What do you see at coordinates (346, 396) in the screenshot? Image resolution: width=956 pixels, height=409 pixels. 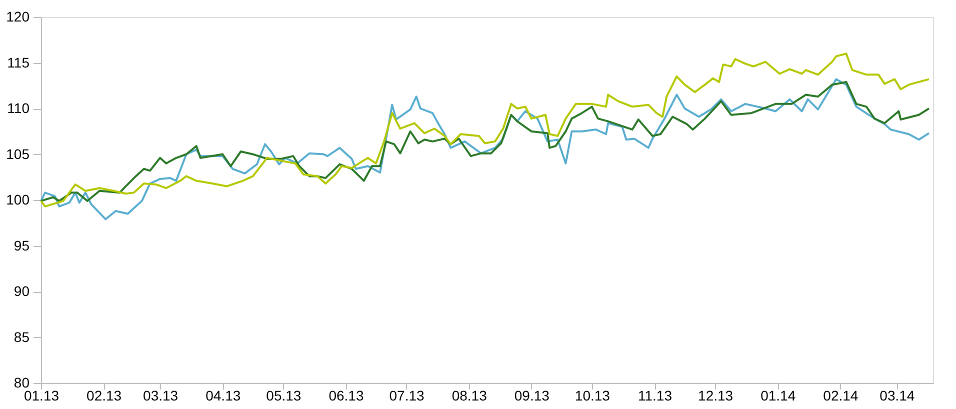 I see `x-tick-label: 06.13` at bounding box center [346, 396].